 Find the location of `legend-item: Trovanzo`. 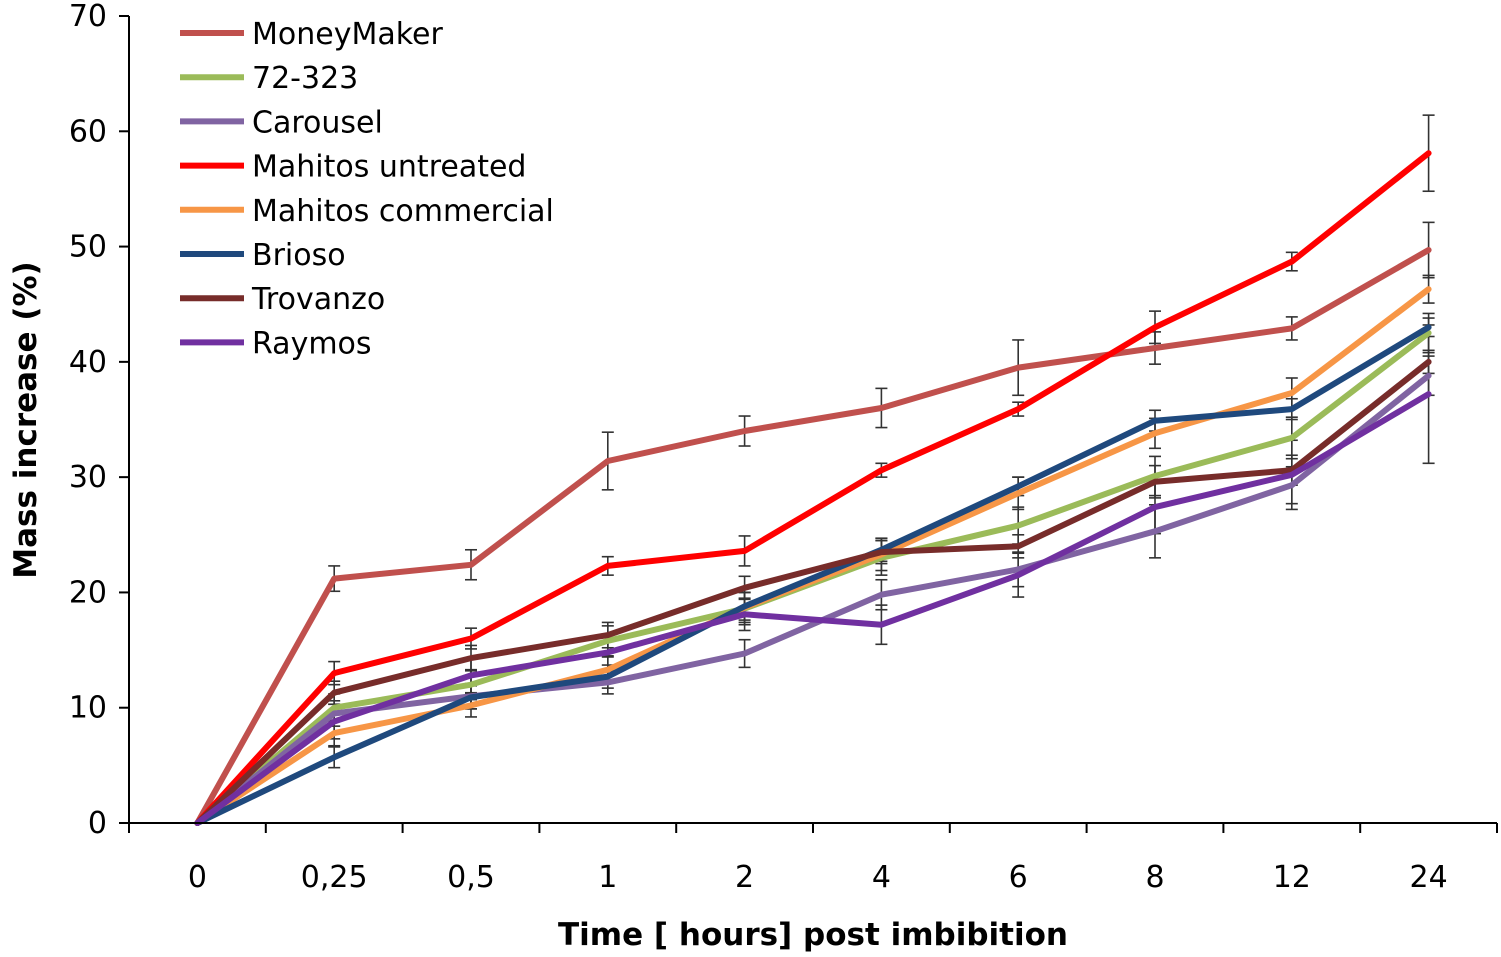

legend-item: Trovanzo is located at coordinates (282, 299).